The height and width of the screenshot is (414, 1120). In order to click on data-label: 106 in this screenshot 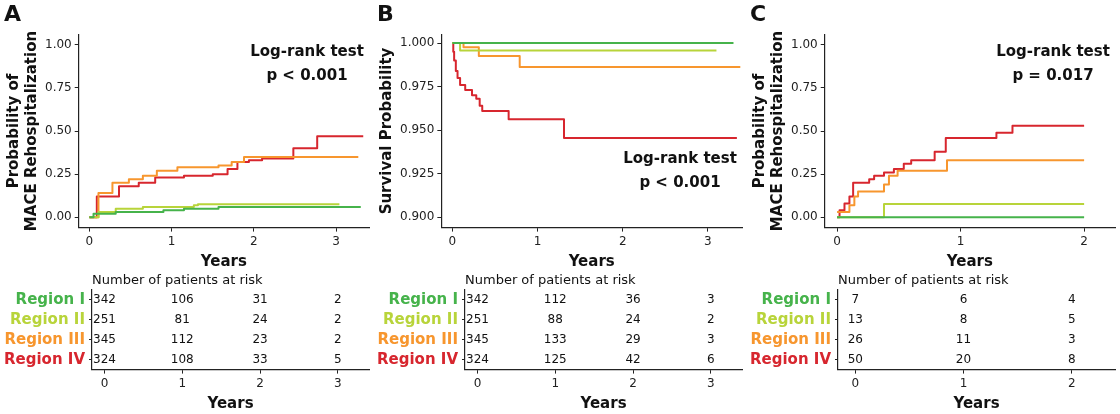, I will do `click(182, 299)`.